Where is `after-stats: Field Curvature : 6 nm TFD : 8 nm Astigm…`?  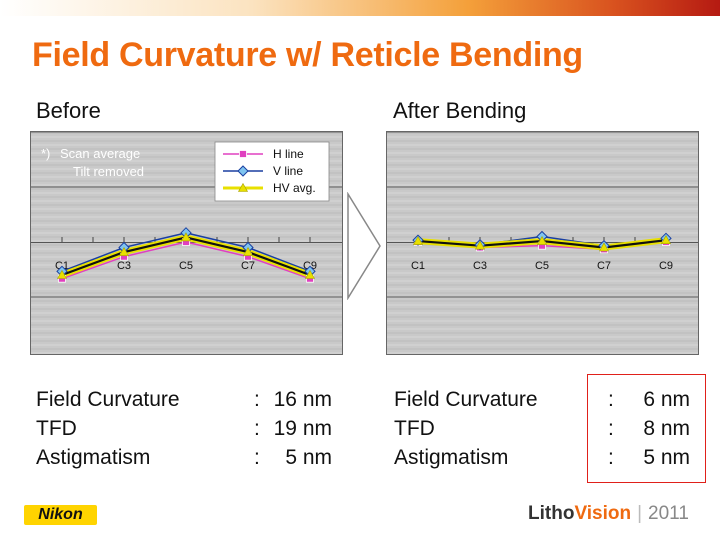 after-stats: Field Curvature : 6 nm TFD : 8 nm Astigm… is located at coordinates (544, 428).